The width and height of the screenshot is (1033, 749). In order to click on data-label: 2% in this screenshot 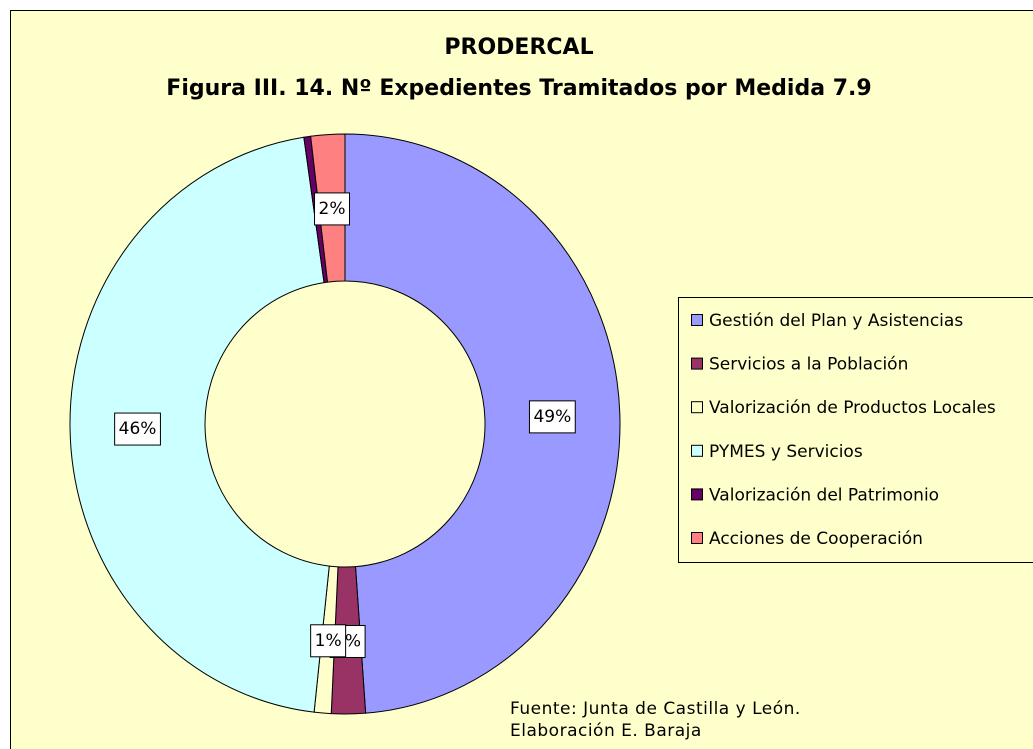, I will do `click(332, 209)`.